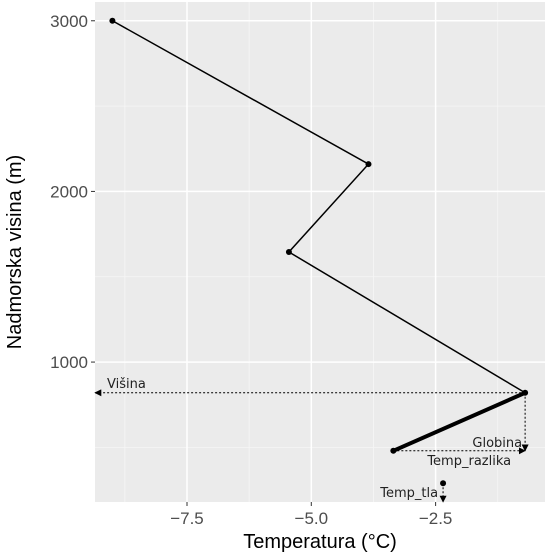  I want to click on highlight-segment, so click(459, 421).